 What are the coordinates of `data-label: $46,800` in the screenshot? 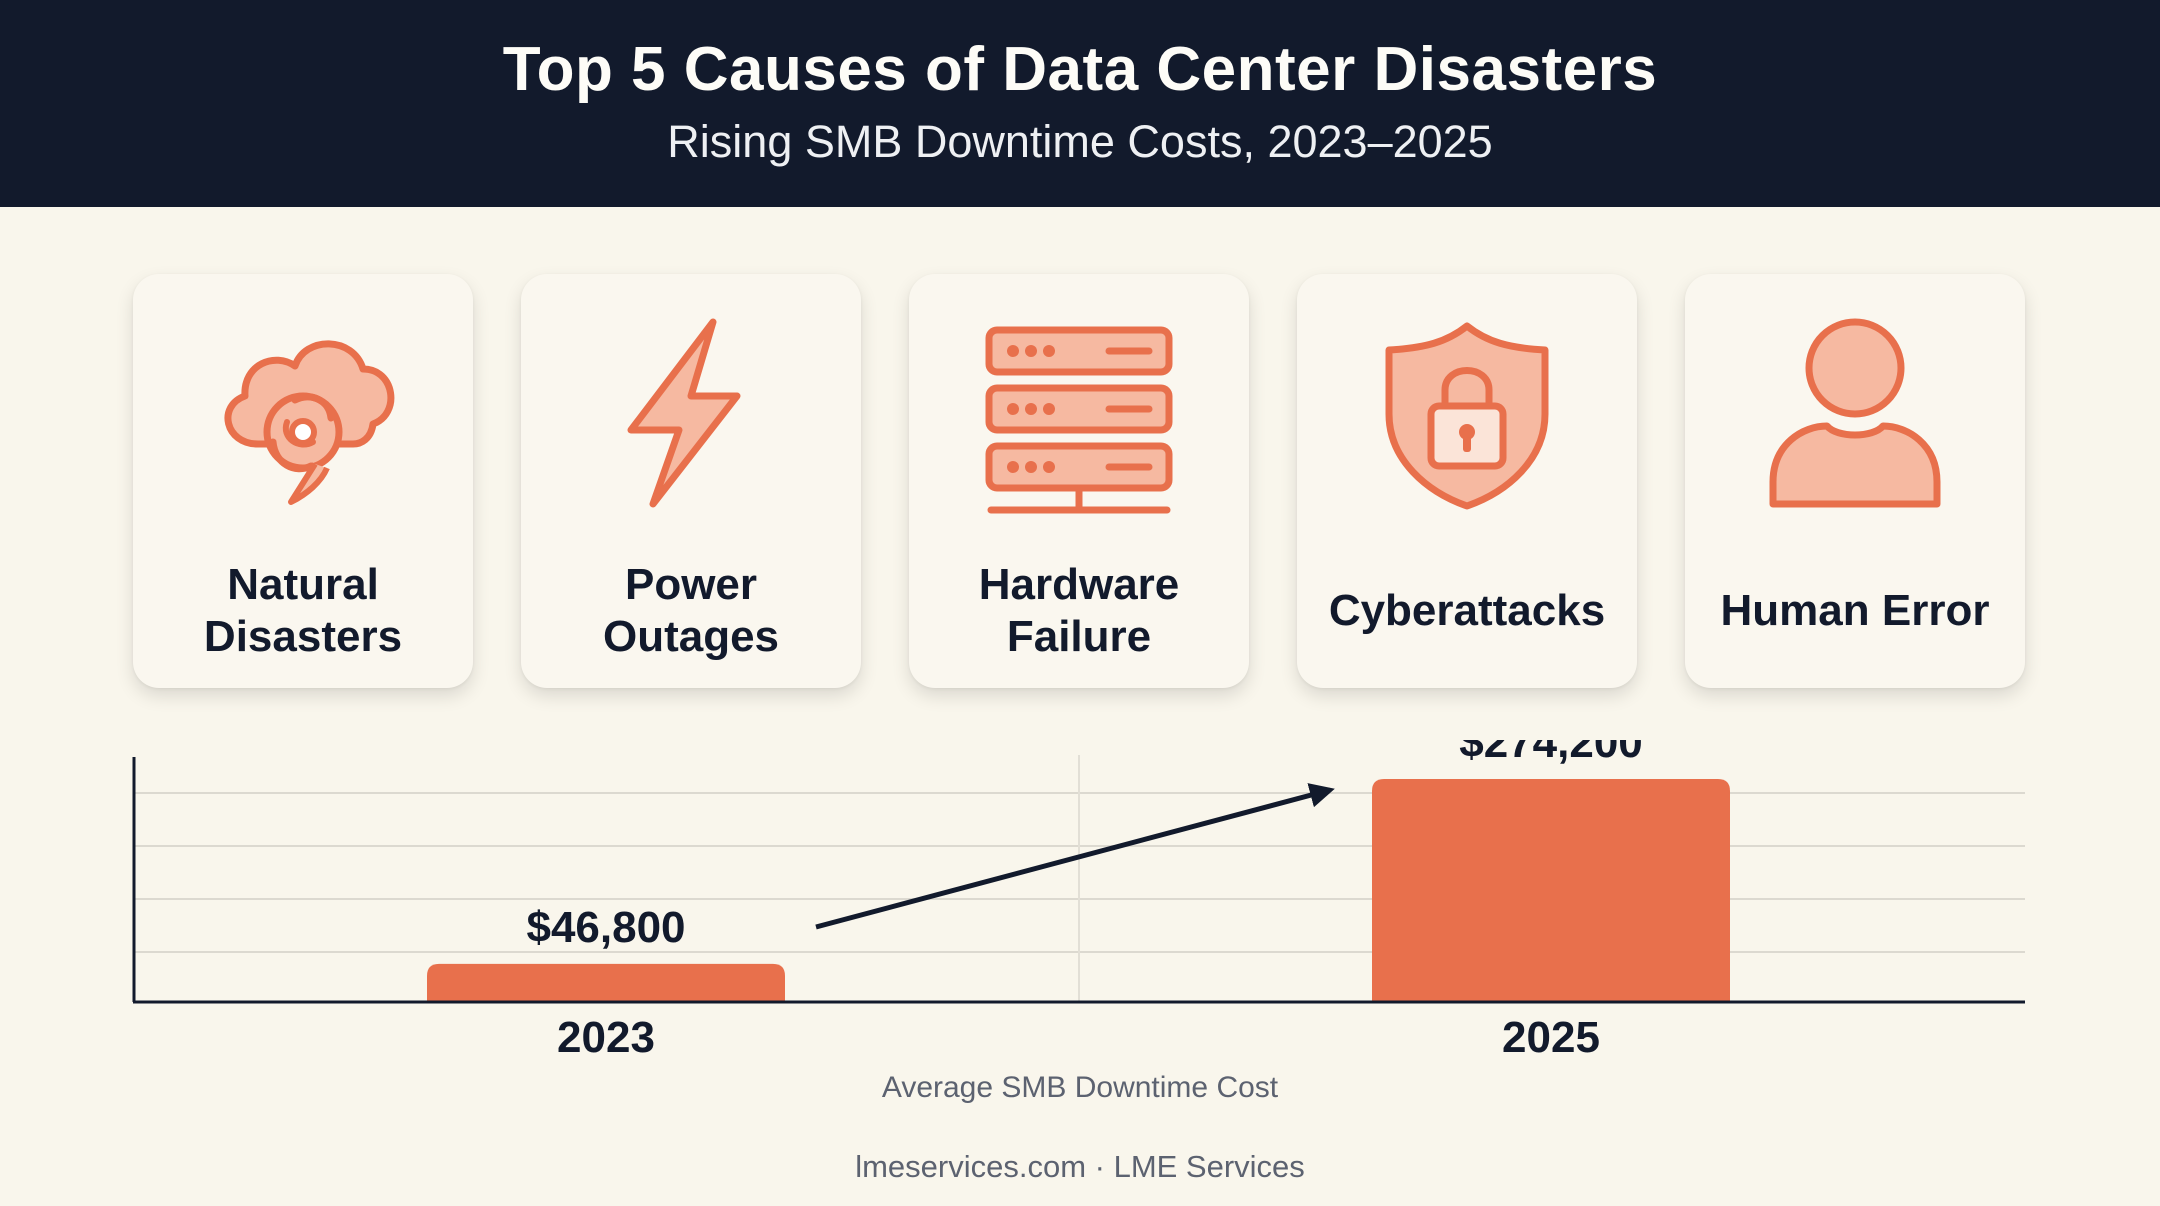 It's located at (605, 927).